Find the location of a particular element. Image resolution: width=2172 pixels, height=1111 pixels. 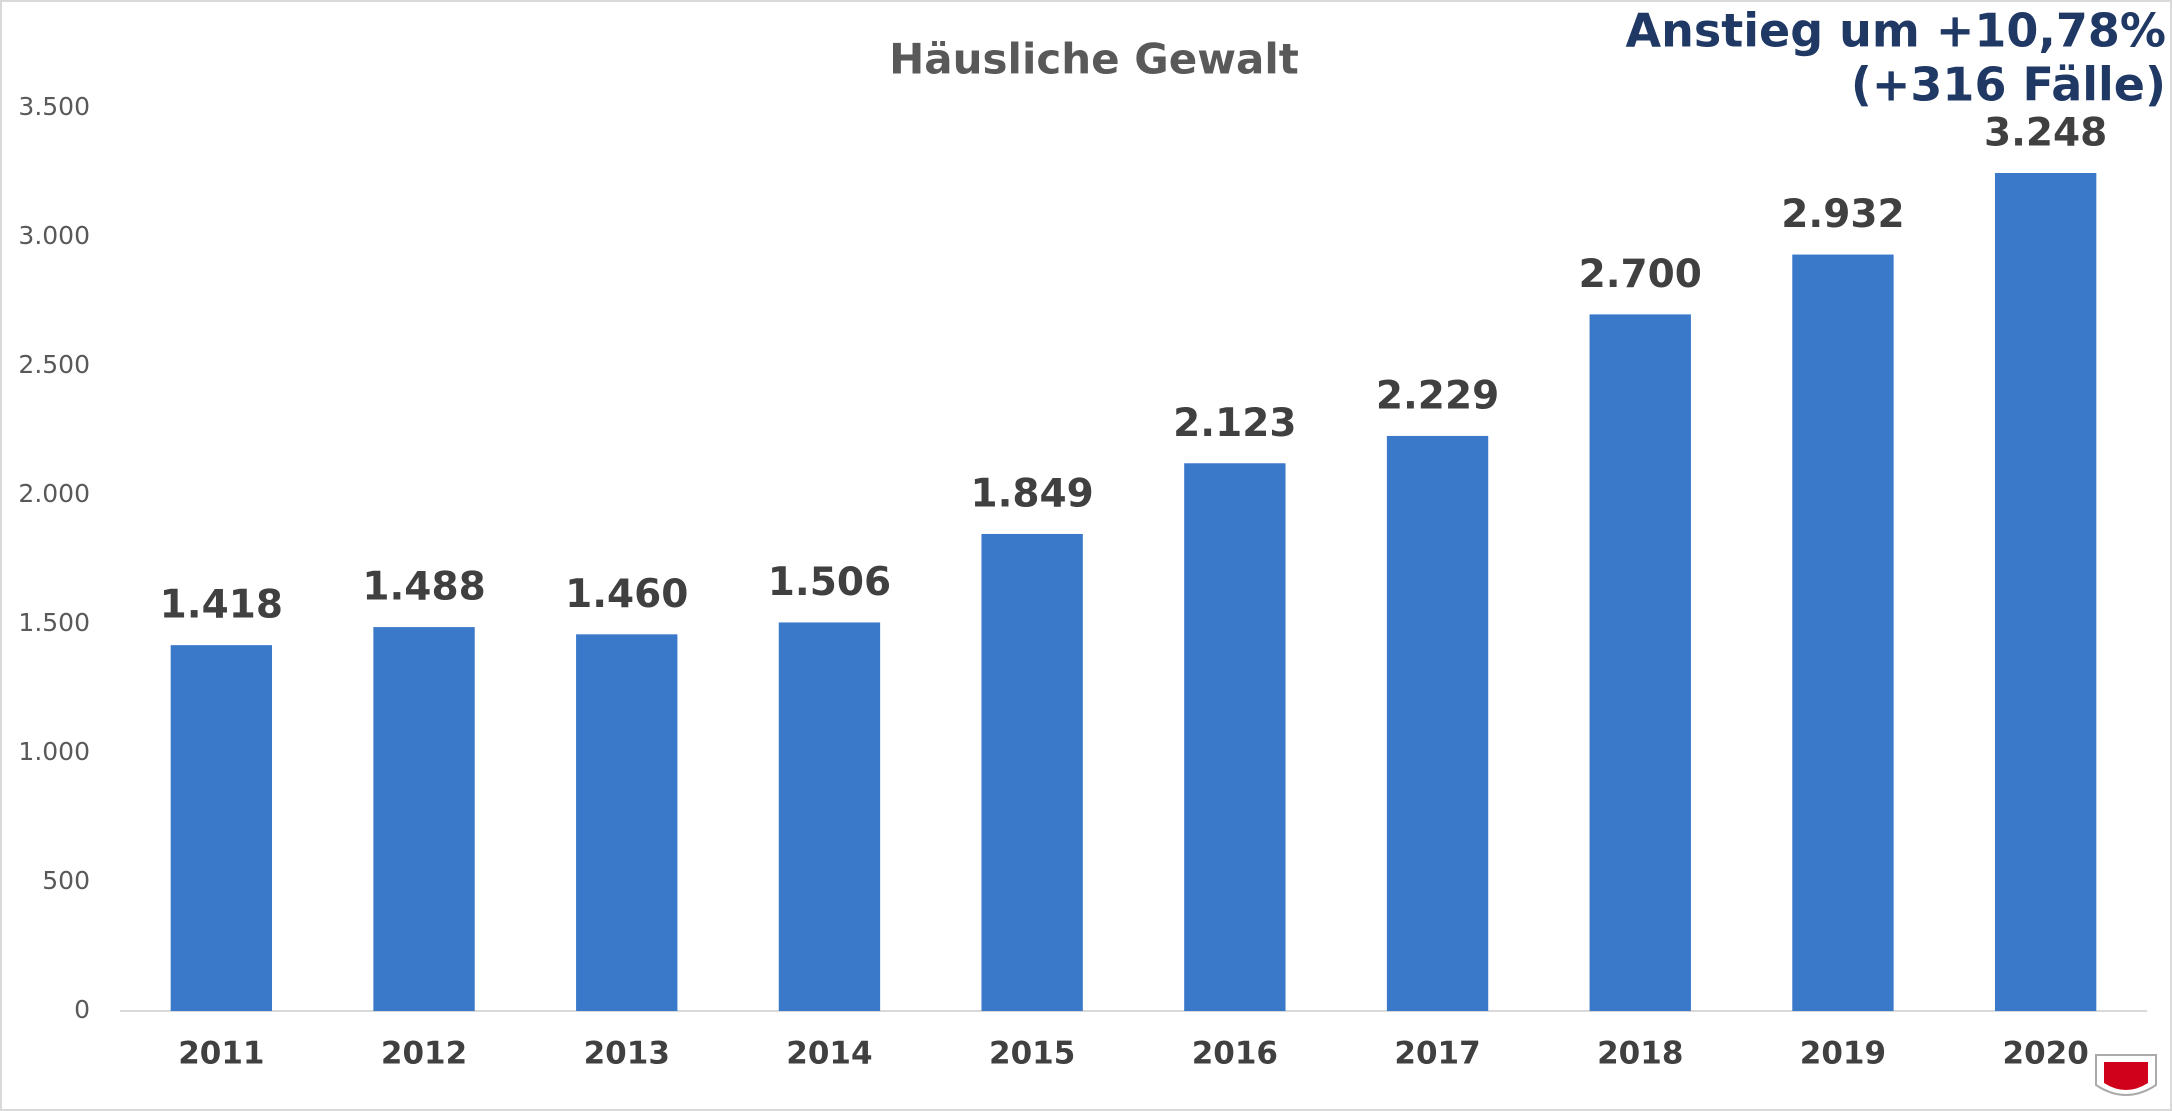

x-tick-label: 2017 is located at coordinates (1437, 1054).